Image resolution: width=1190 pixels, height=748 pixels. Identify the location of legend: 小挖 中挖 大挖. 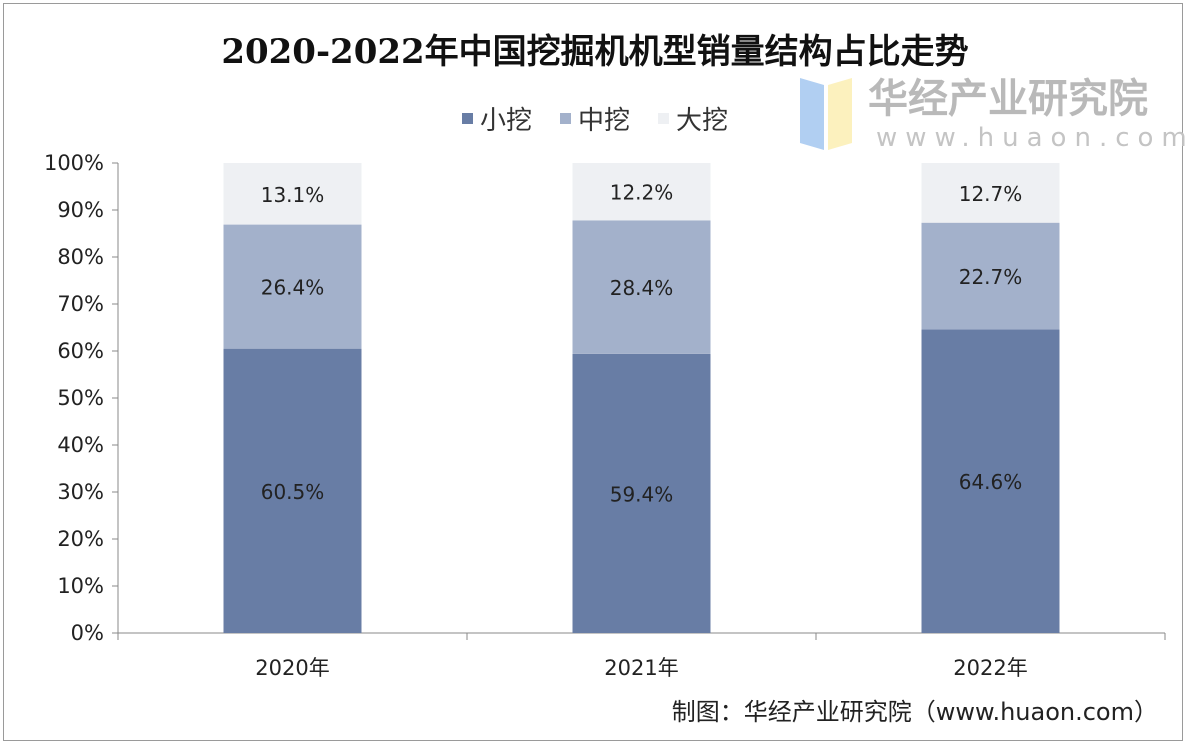
(595, 121).